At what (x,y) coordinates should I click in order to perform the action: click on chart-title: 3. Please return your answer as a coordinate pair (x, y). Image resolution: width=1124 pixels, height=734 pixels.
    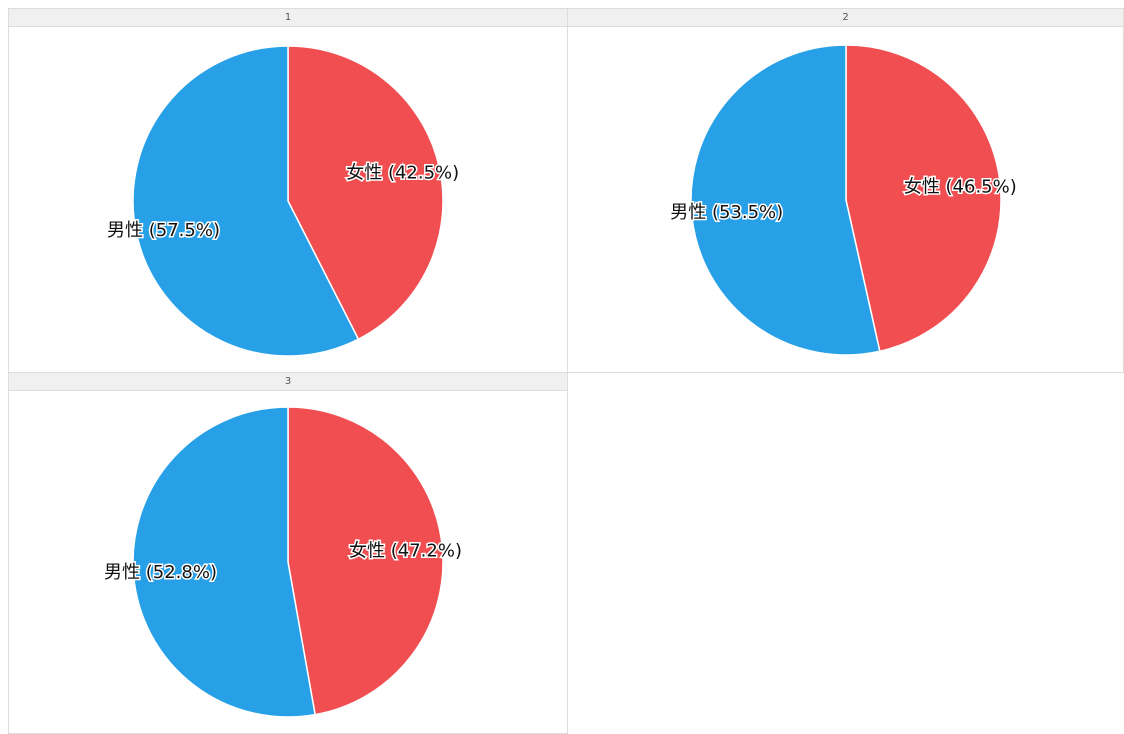
    Looking at the image, I should click on (288, 382).